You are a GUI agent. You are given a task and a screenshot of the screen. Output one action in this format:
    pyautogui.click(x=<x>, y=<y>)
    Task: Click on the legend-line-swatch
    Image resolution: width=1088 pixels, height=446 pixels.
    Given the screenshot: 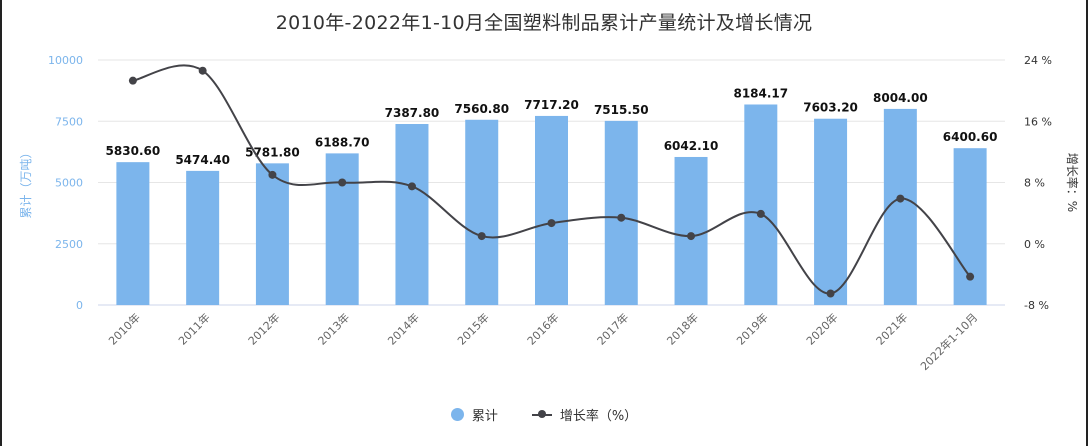 What is the action you would take?
    pyautogui.click(x=541, y=414)
    